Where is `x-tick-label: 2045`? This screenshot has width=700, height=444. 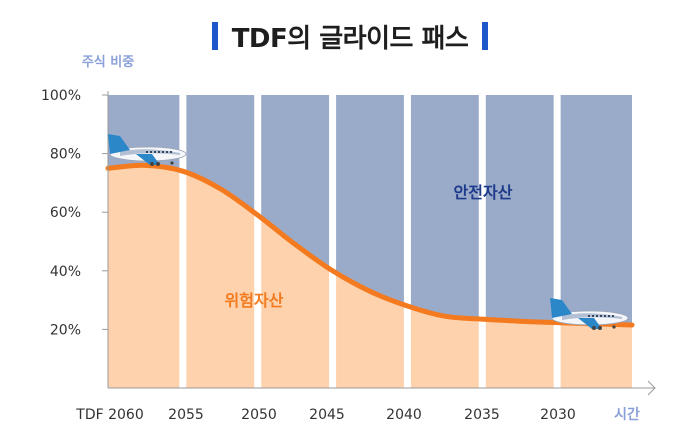
x-tick-label: 2045 is located at coordinates (327, 415).